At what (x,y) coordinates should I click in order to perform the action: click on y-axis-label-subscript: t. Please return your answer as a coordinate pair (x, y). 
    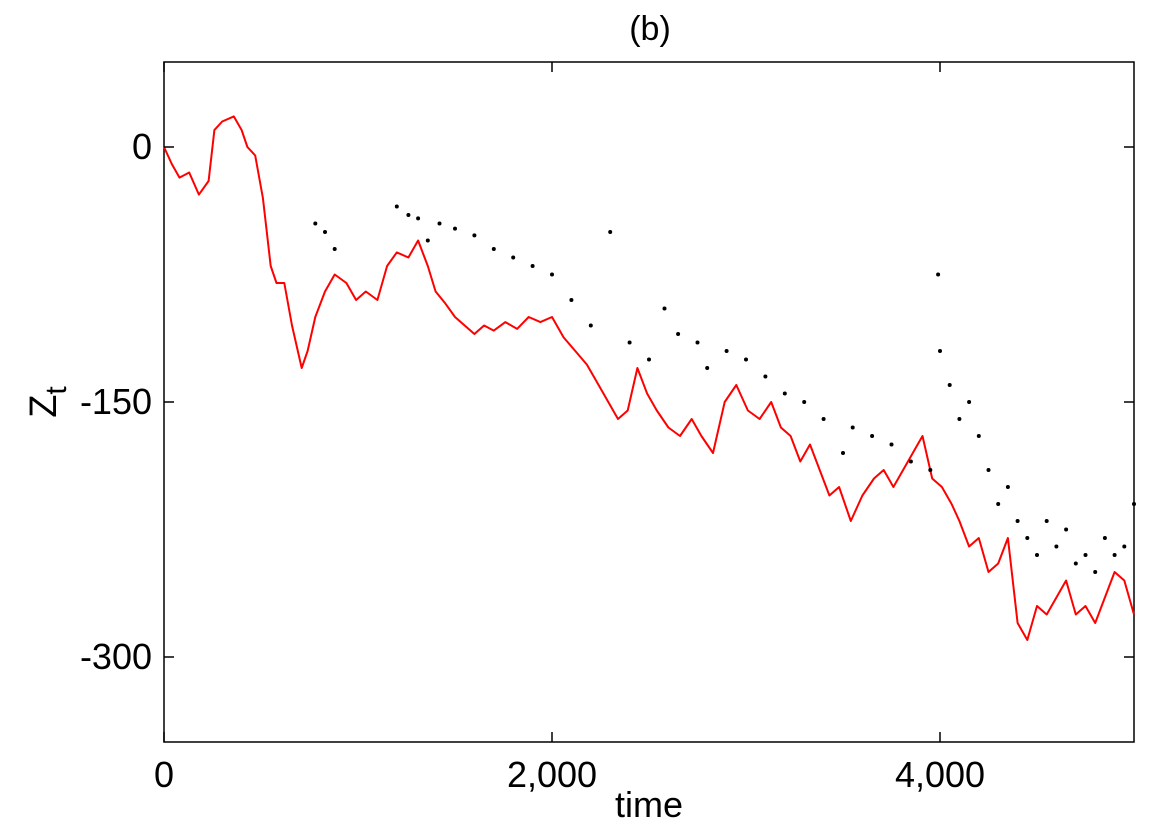
    Looking at the image, I should click on (56, 390).